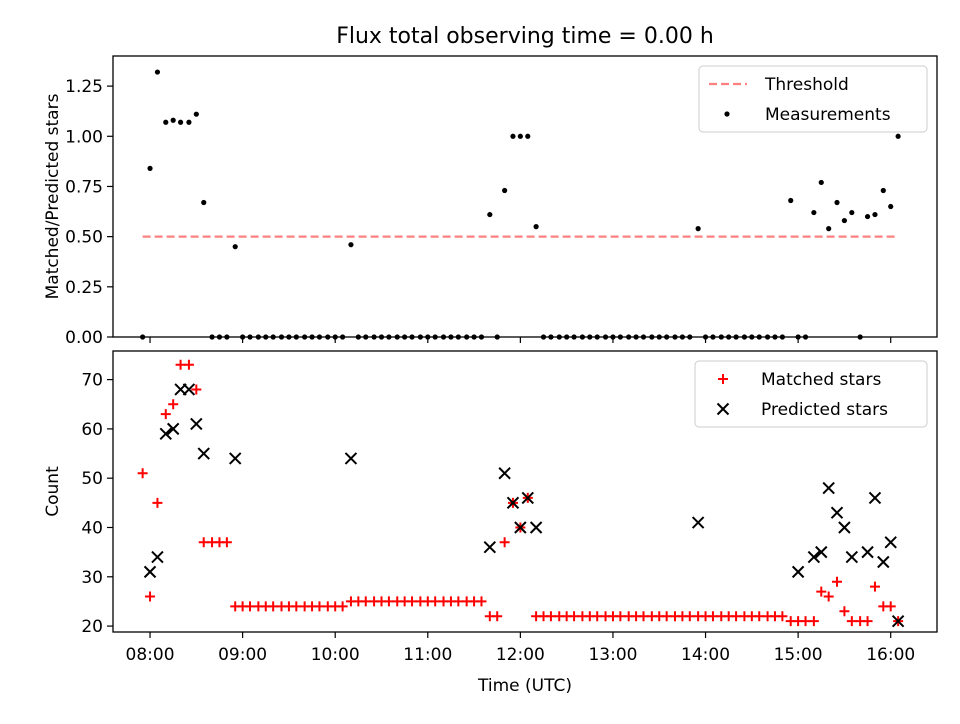  What do you see at coordinates (335, 655) in the screenshot?
I see `x-tick-label: 10:00` at bounding box center [335, 655].